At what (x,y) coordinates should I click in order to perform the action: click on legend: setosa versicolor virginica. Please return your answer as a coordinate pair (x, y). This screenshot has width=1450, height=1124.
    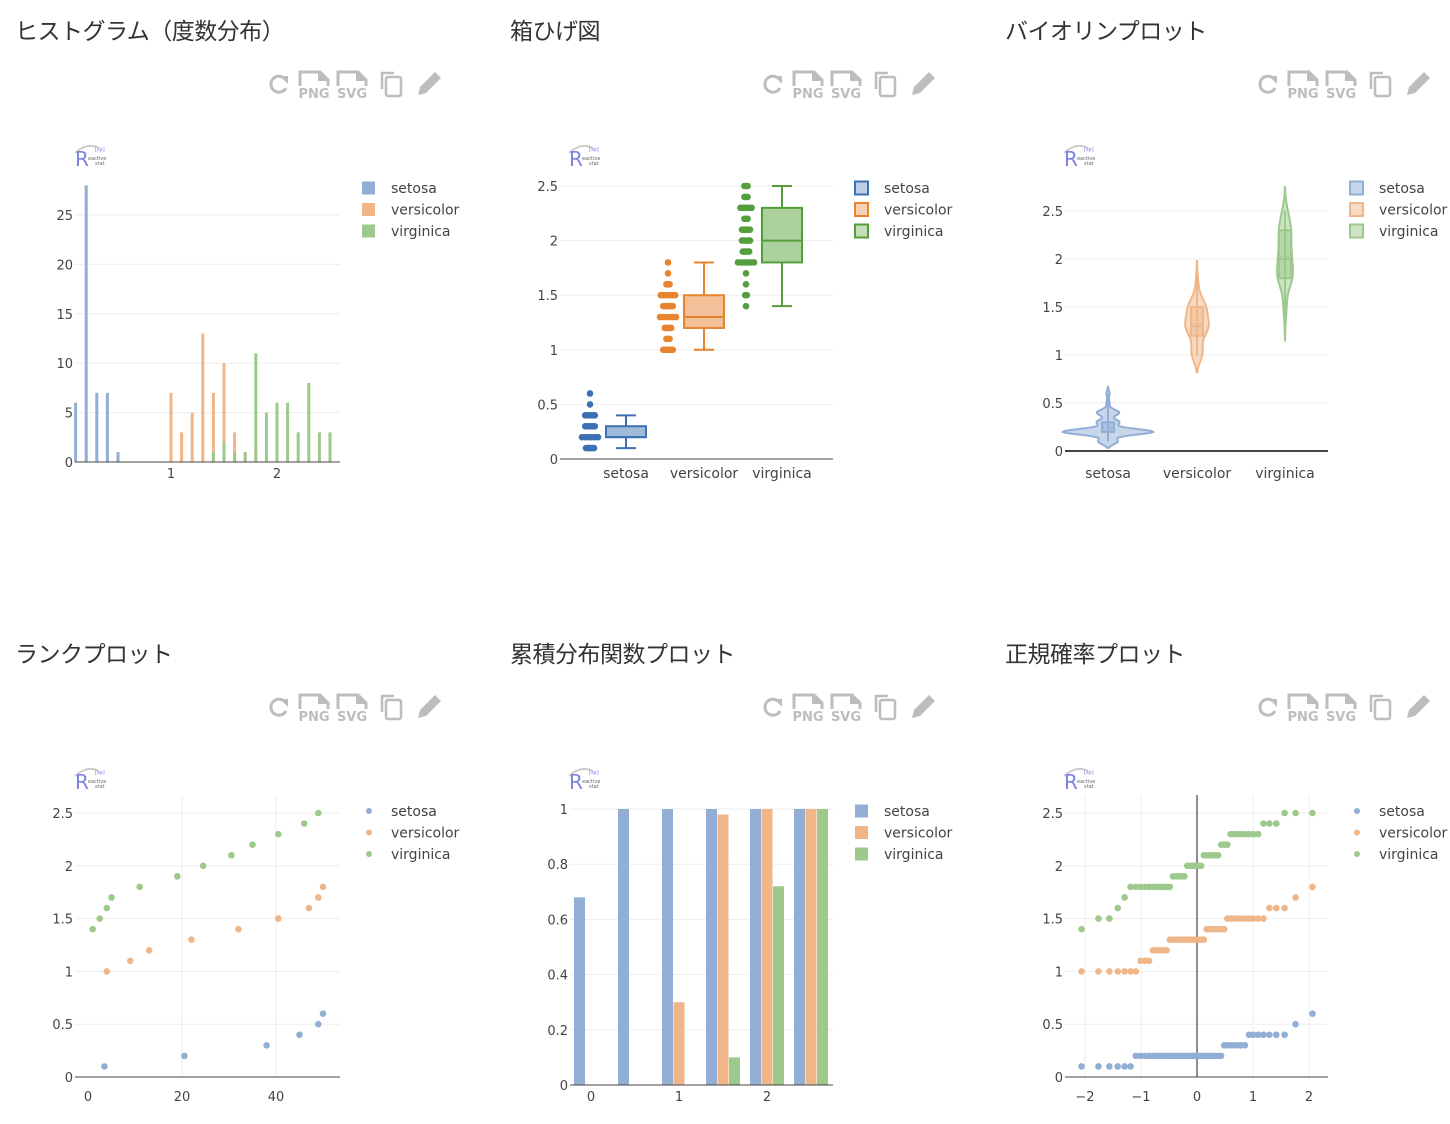
    Looking at the image, I should click on (904, 833).